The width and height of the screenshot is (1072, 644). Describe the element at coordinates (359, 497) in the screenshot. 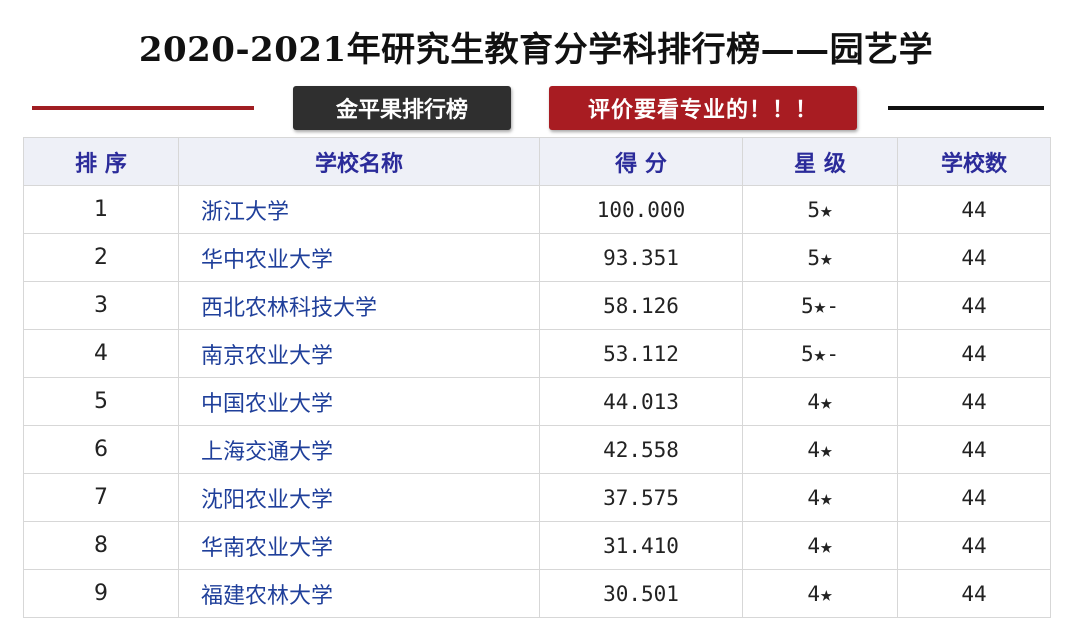

I see `school-name-link: 沈阳农业大学` at that location.